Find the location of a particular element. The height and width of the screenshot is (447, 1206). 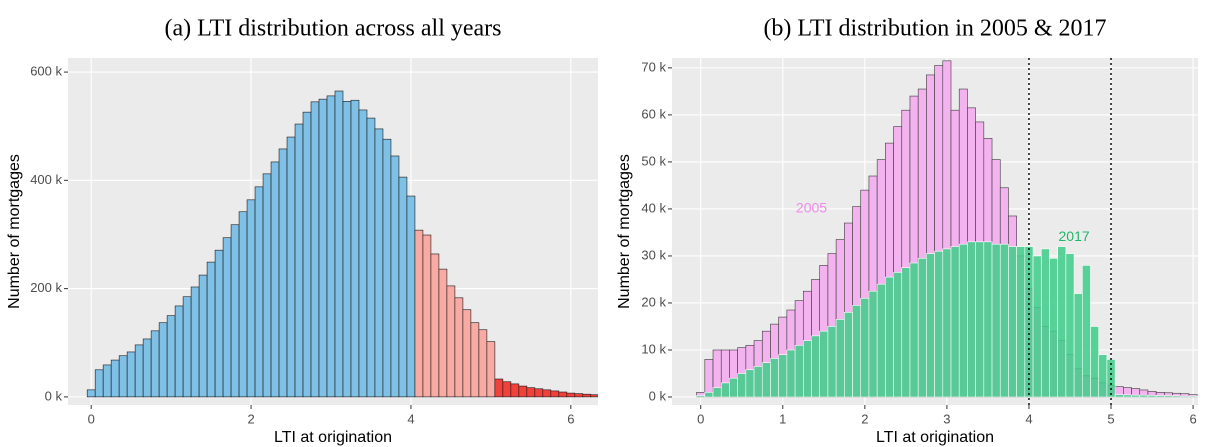

y-tick-label: 20 k is located at coordinates (653, 301).